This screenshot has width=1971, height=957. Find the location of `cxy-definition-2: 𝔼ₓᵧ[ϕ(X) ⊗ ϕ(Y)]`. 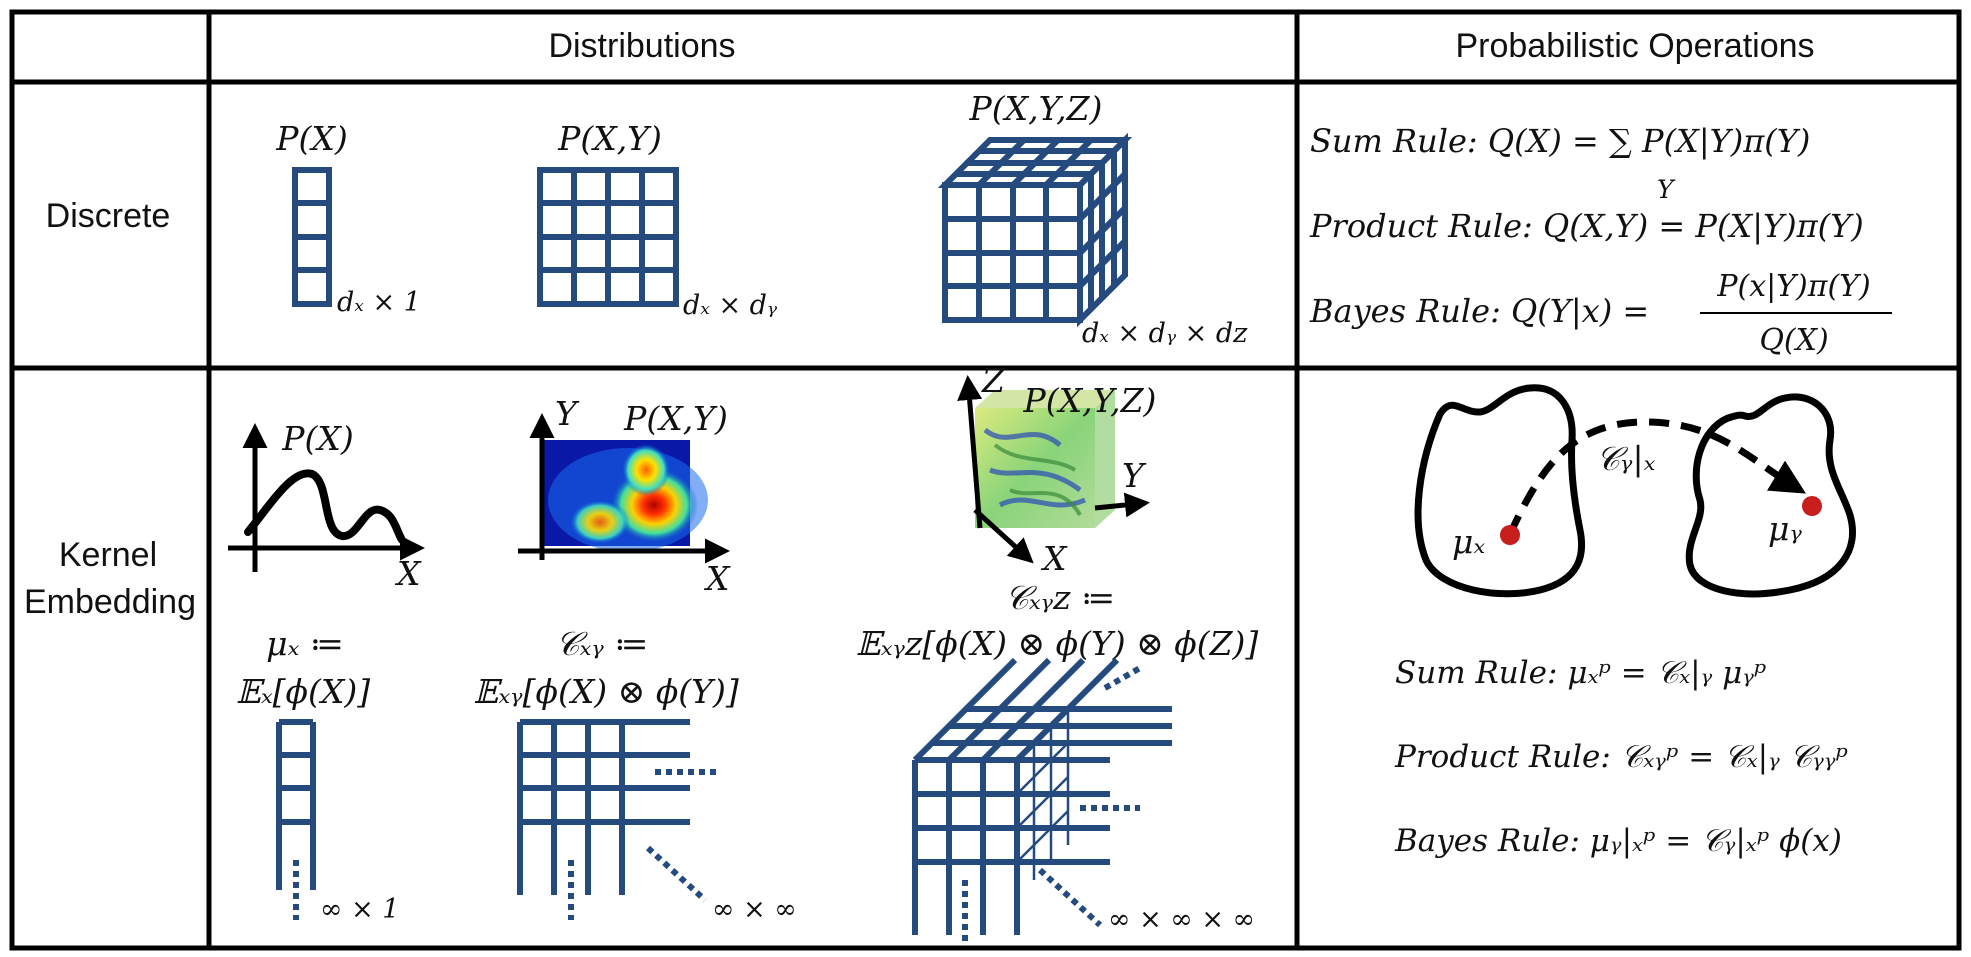

cxy-definition-2: 𝔼ₓᵧ[ϕ(X) ⊗ ϕ(Y)] is located at coordinates (606, 691).